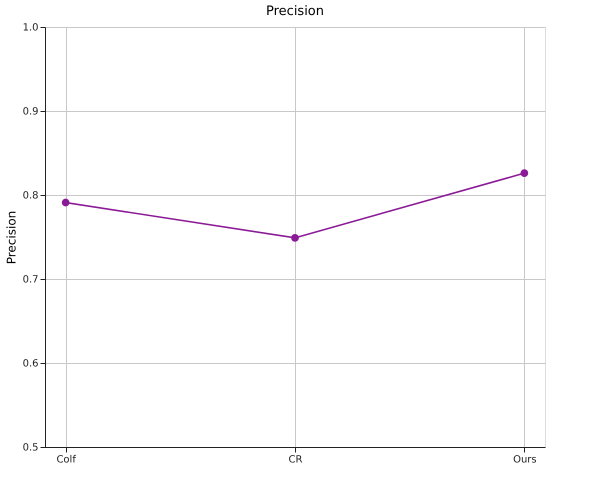  Describe the element at coordinates (30, 112) in the screenshot. I see `y-tick-label: 0.9` at that location.